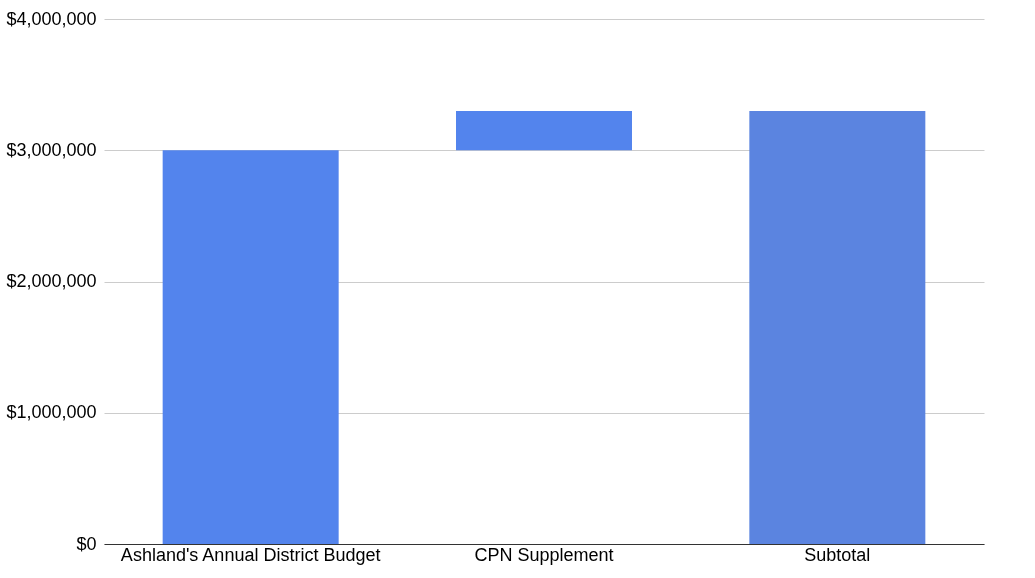 This screenshot has width=1035, height=578. What do you see at coordinates (51, 149) in the screenshot?
I see `y-tick-label: $3,000,000` at bounding box center [51, 149].